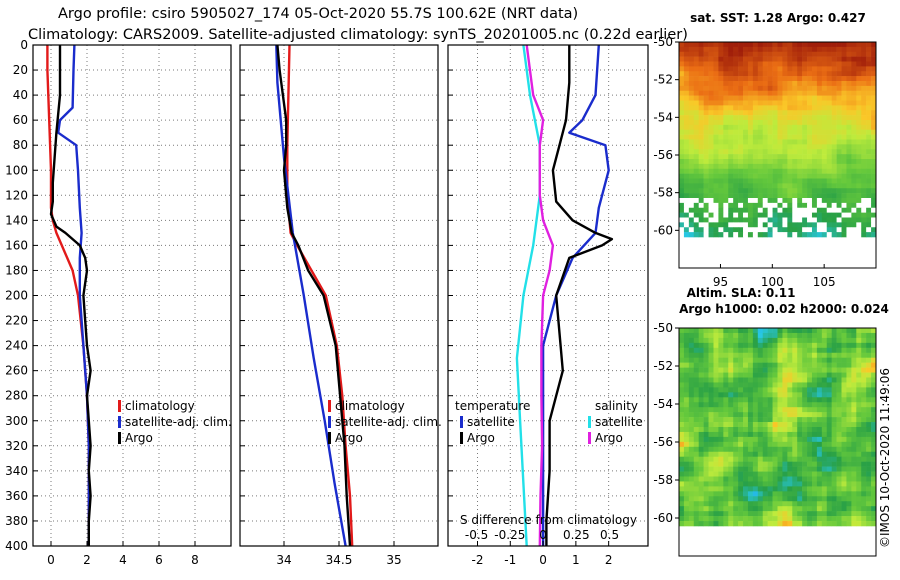  What do you see at coordinates (159, 560) in the screenshot?
I see `x-tick-label: 6` at bounding box center [159, 560].